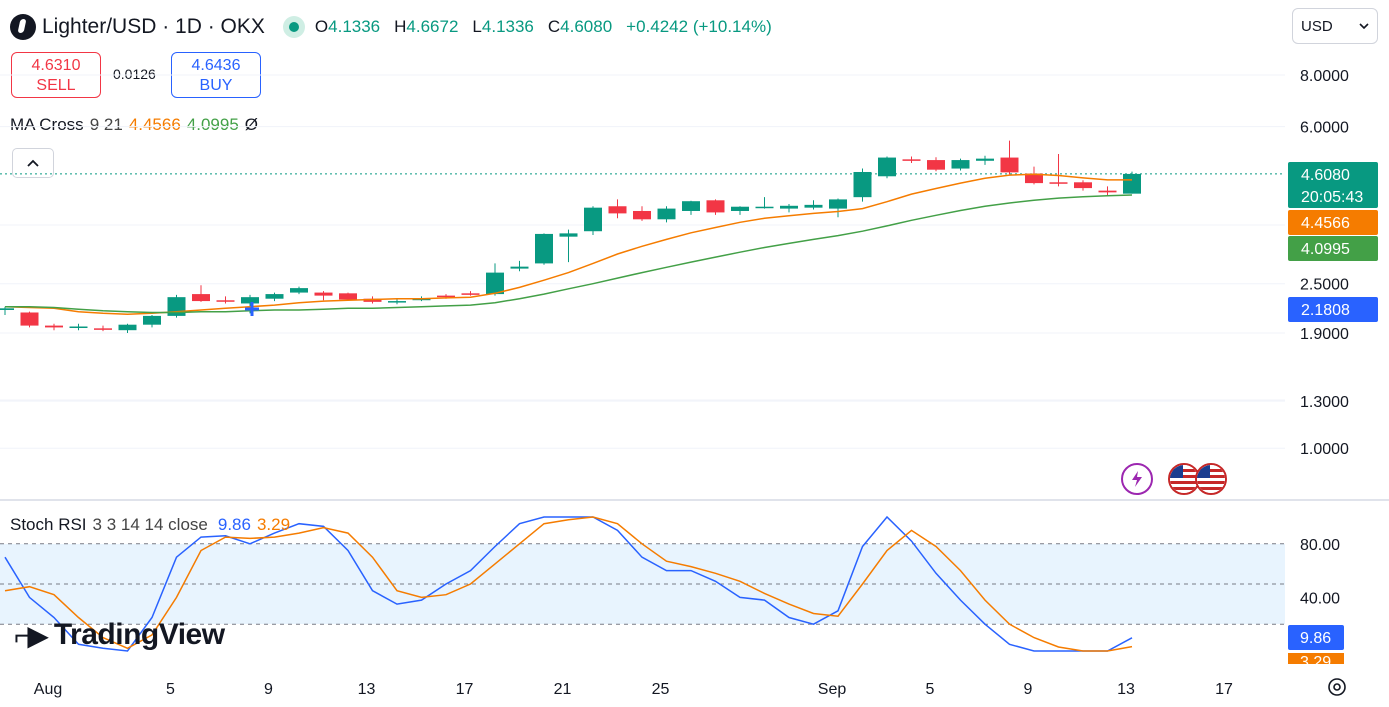 The image size is (1389, 707). Describe the element at coordinates (569, 254) in the screenshot. I see `ma-slow-line` at that location.